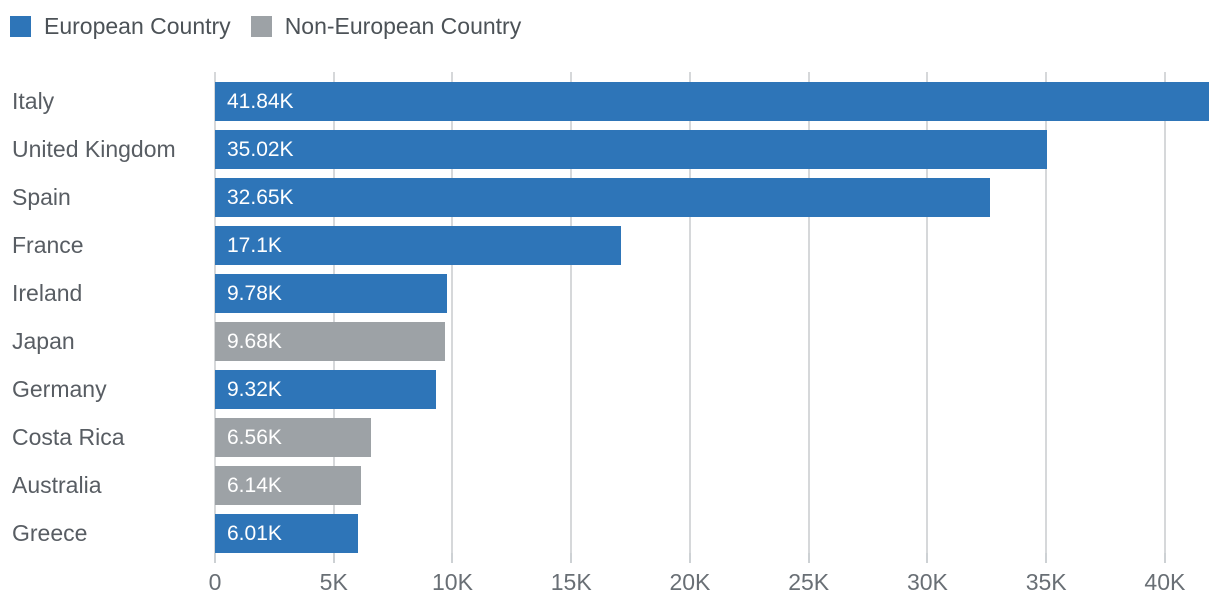 This screenshot has width=1220, height=610. What do you see at coordinates (260, 101) in the screenshot?
I see `bar-value-label-italy: 41.84K` at bounding box center [260, 101].